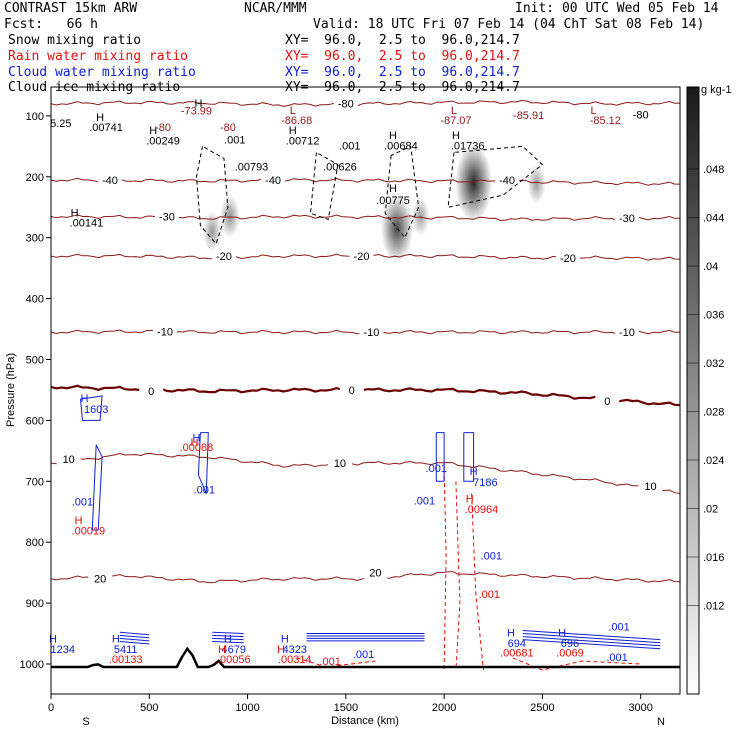  Describe the element at coordinates (247, 708) in the screenshot. I see `x-tick-label: 1000` at that location.